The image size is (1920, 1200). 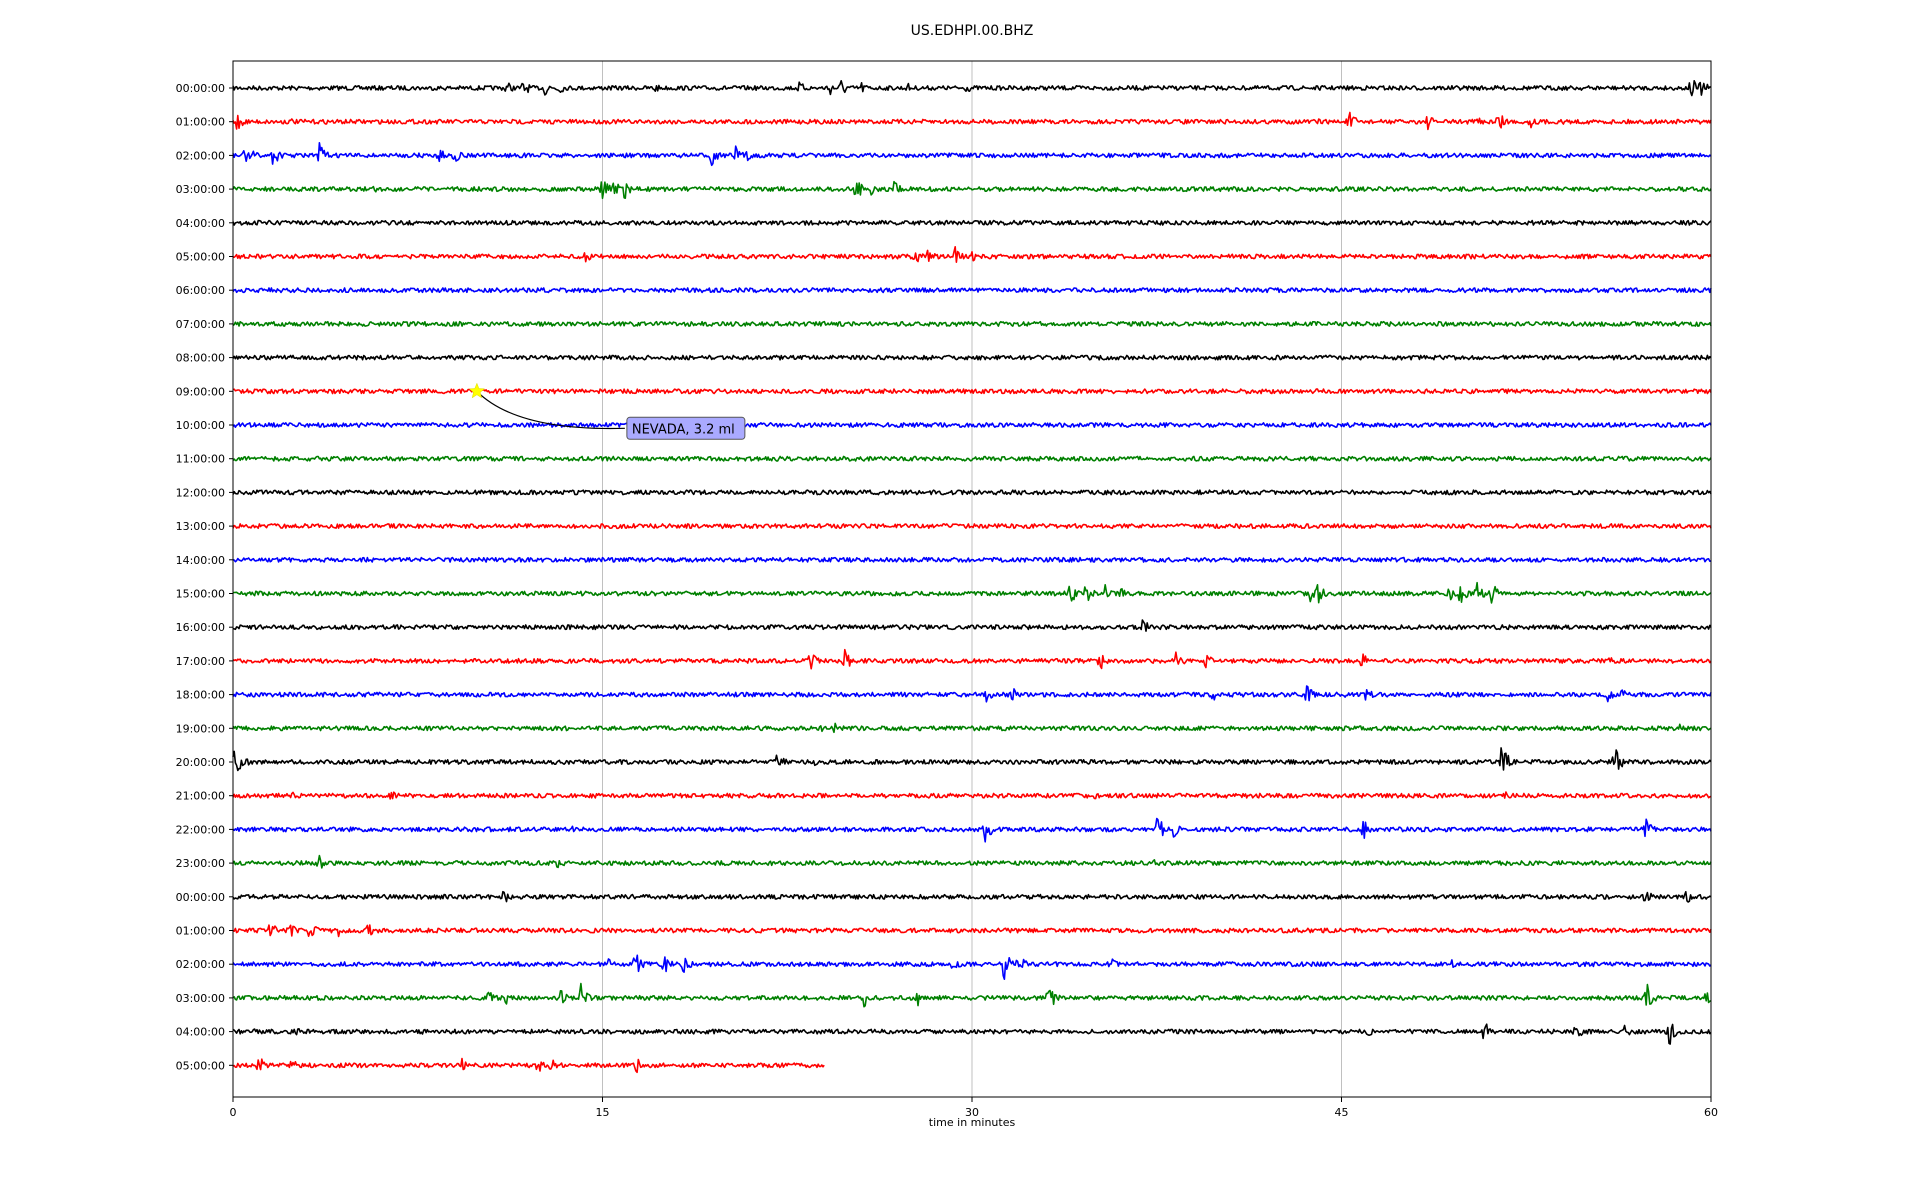 What do you see at coordinates (972, 1112) in the screenshot?
I see `x-tick-label: 30` at bounding box center [972, 1112].